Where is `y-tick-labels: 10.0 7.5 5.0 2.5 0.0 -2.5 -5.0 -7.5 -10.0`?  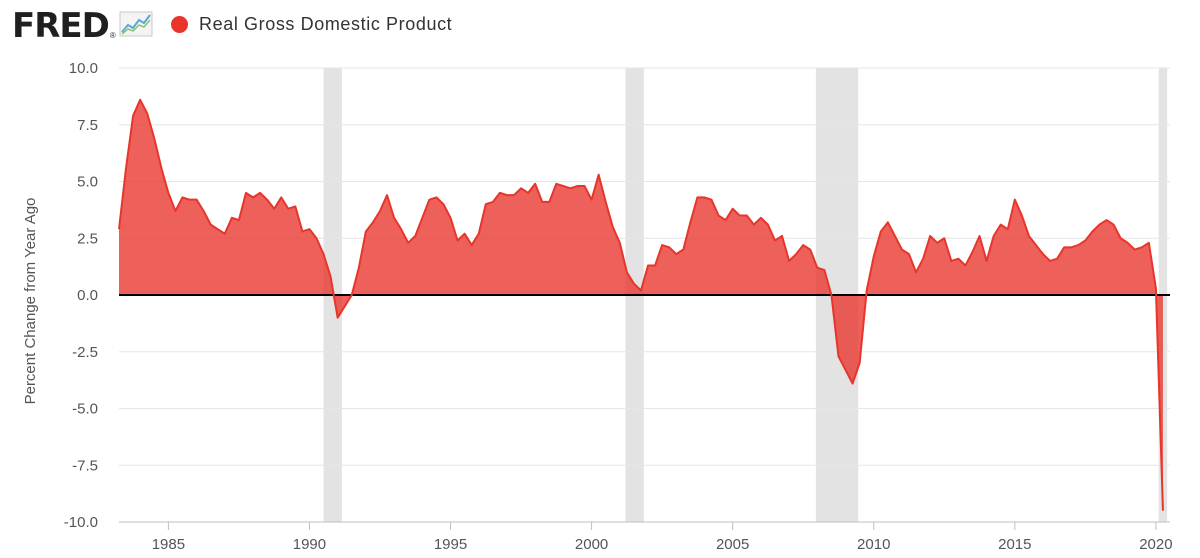
y-tick-labels: 10.0 7.5 5.0 2.5 0.0 -2.5 -5.0 -7.5 -10.0 is located at coordinates (81, 295).